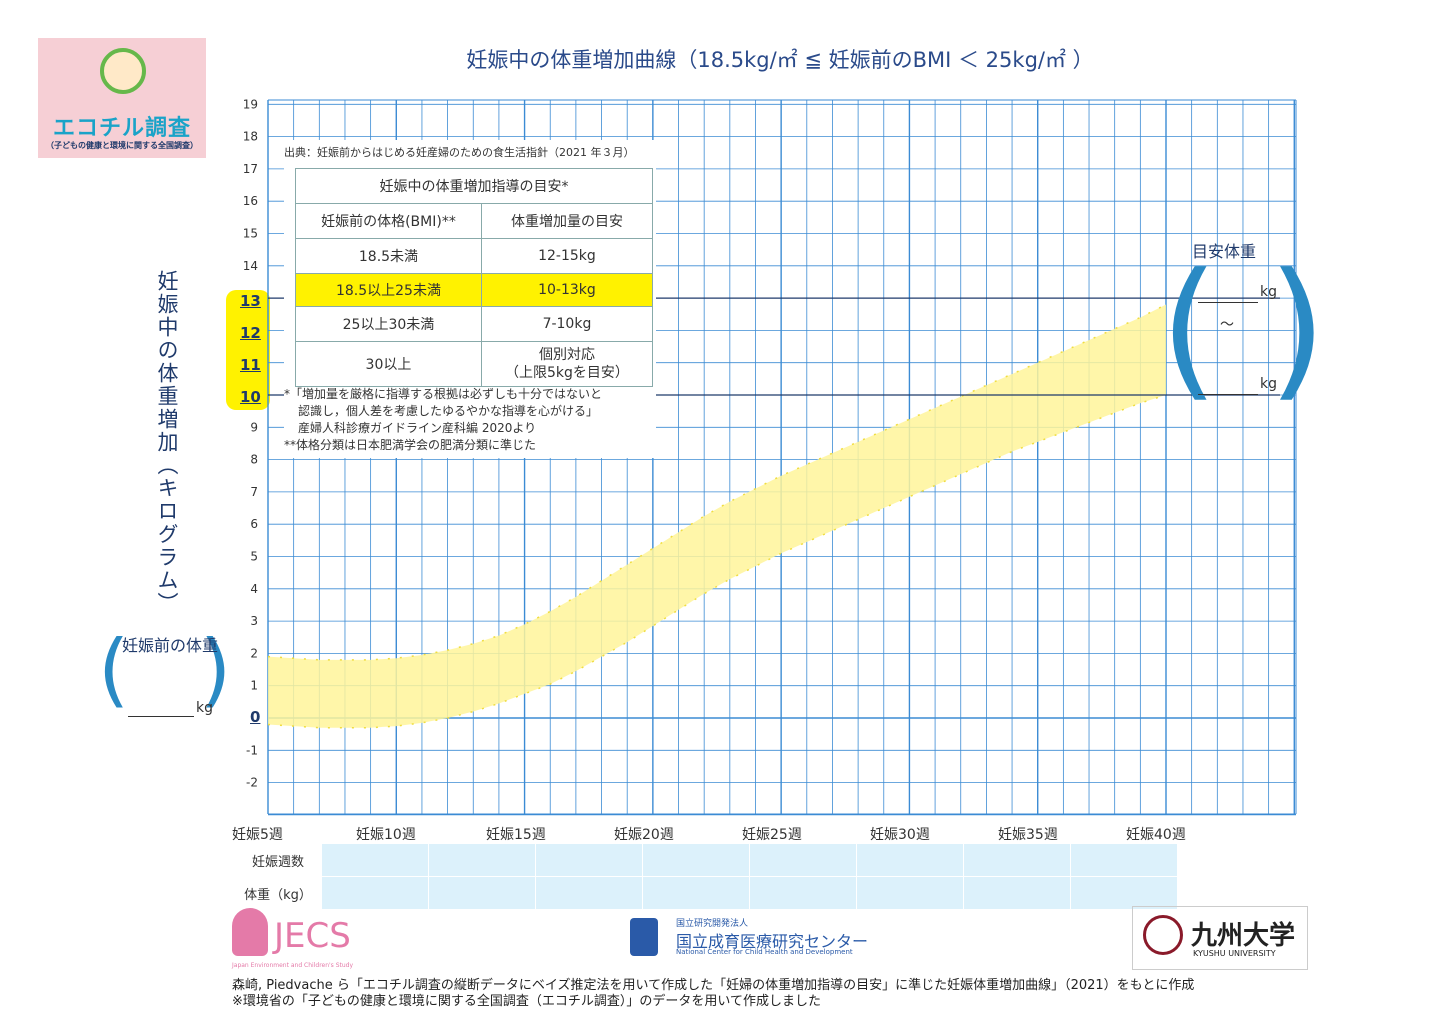 The width and height of the screenshot is (1440, 1026). What do you see at coordinates (122, 98) in the screenshot?
I see `ecochil-logo: エコチル調査 （子どもの健康と環境に関する全国調査）` at bounding box center [122, 98].